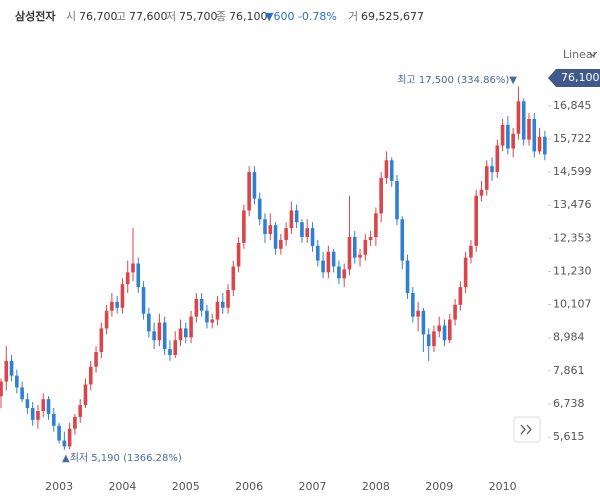 The height and width of the screenshot is (504, 600). I want to click on scroll-end-button, so click(527, 429).